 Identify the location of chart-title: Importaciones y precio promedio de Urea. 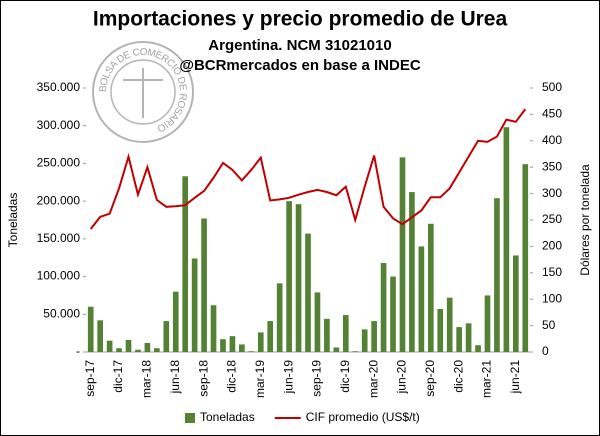
(300, 19).